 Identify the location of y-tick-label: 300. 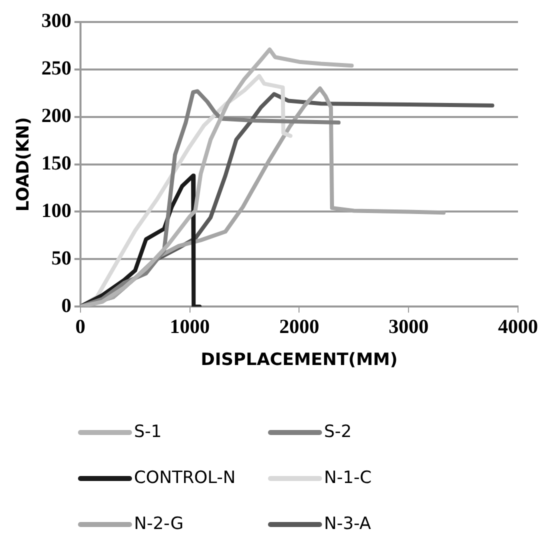
(56, 21).